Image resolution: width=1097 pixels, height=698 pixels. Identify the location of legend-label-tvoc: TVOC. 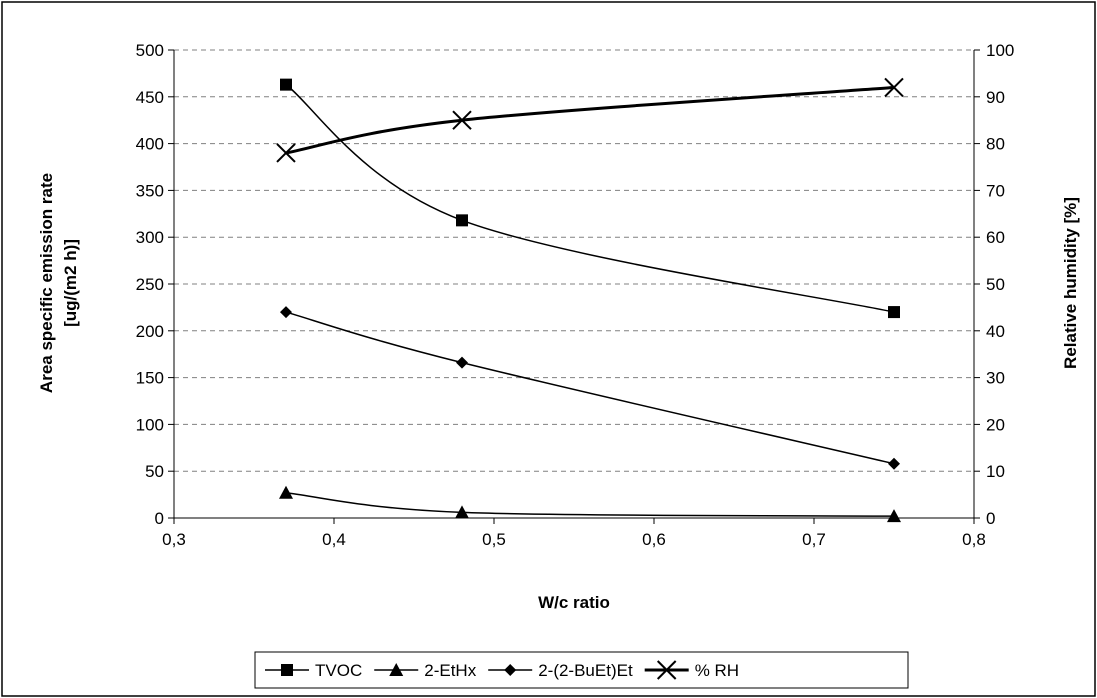
(338, 670).